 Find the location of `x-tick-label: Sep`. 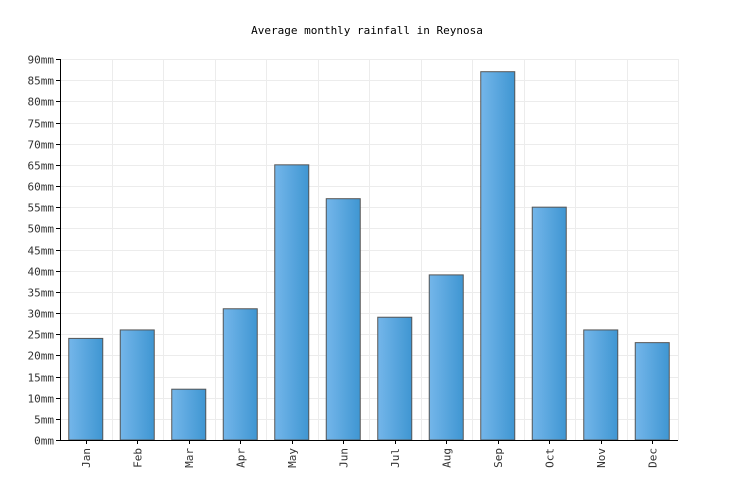

x-tick-label: Sep is located at coordinates (498, 458).